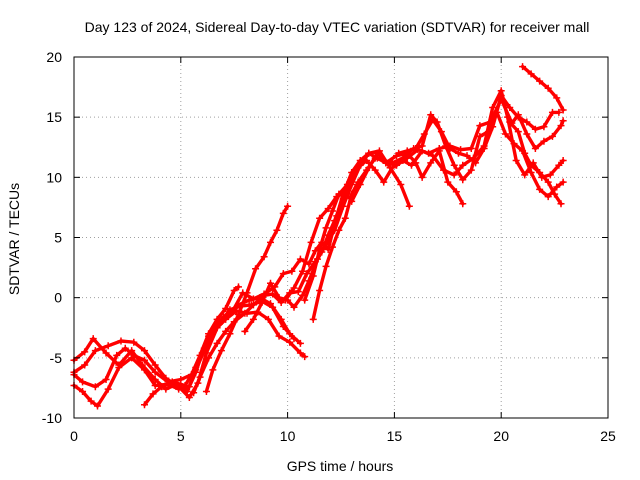 The width and height of the screenshot is (640, 480). What do you see at coordinates (58, 298) in the screenshot?
I see `y-tick-label: 0` at bounding box center [58, 298].